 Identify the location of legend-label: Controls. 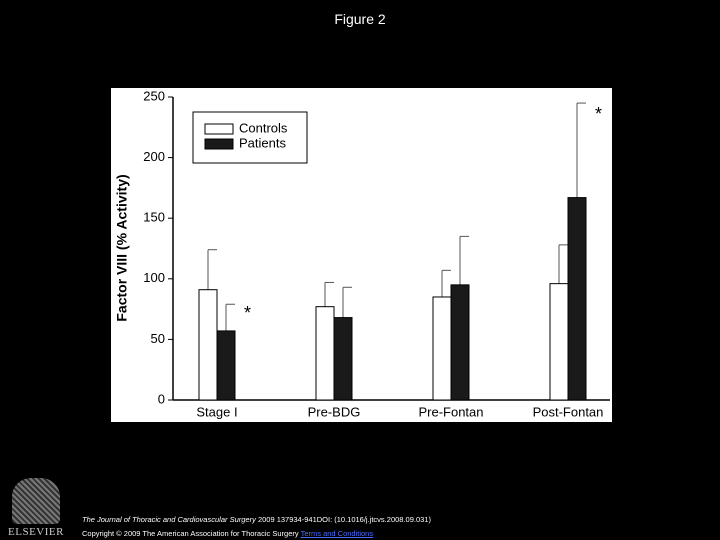
(263, 127).